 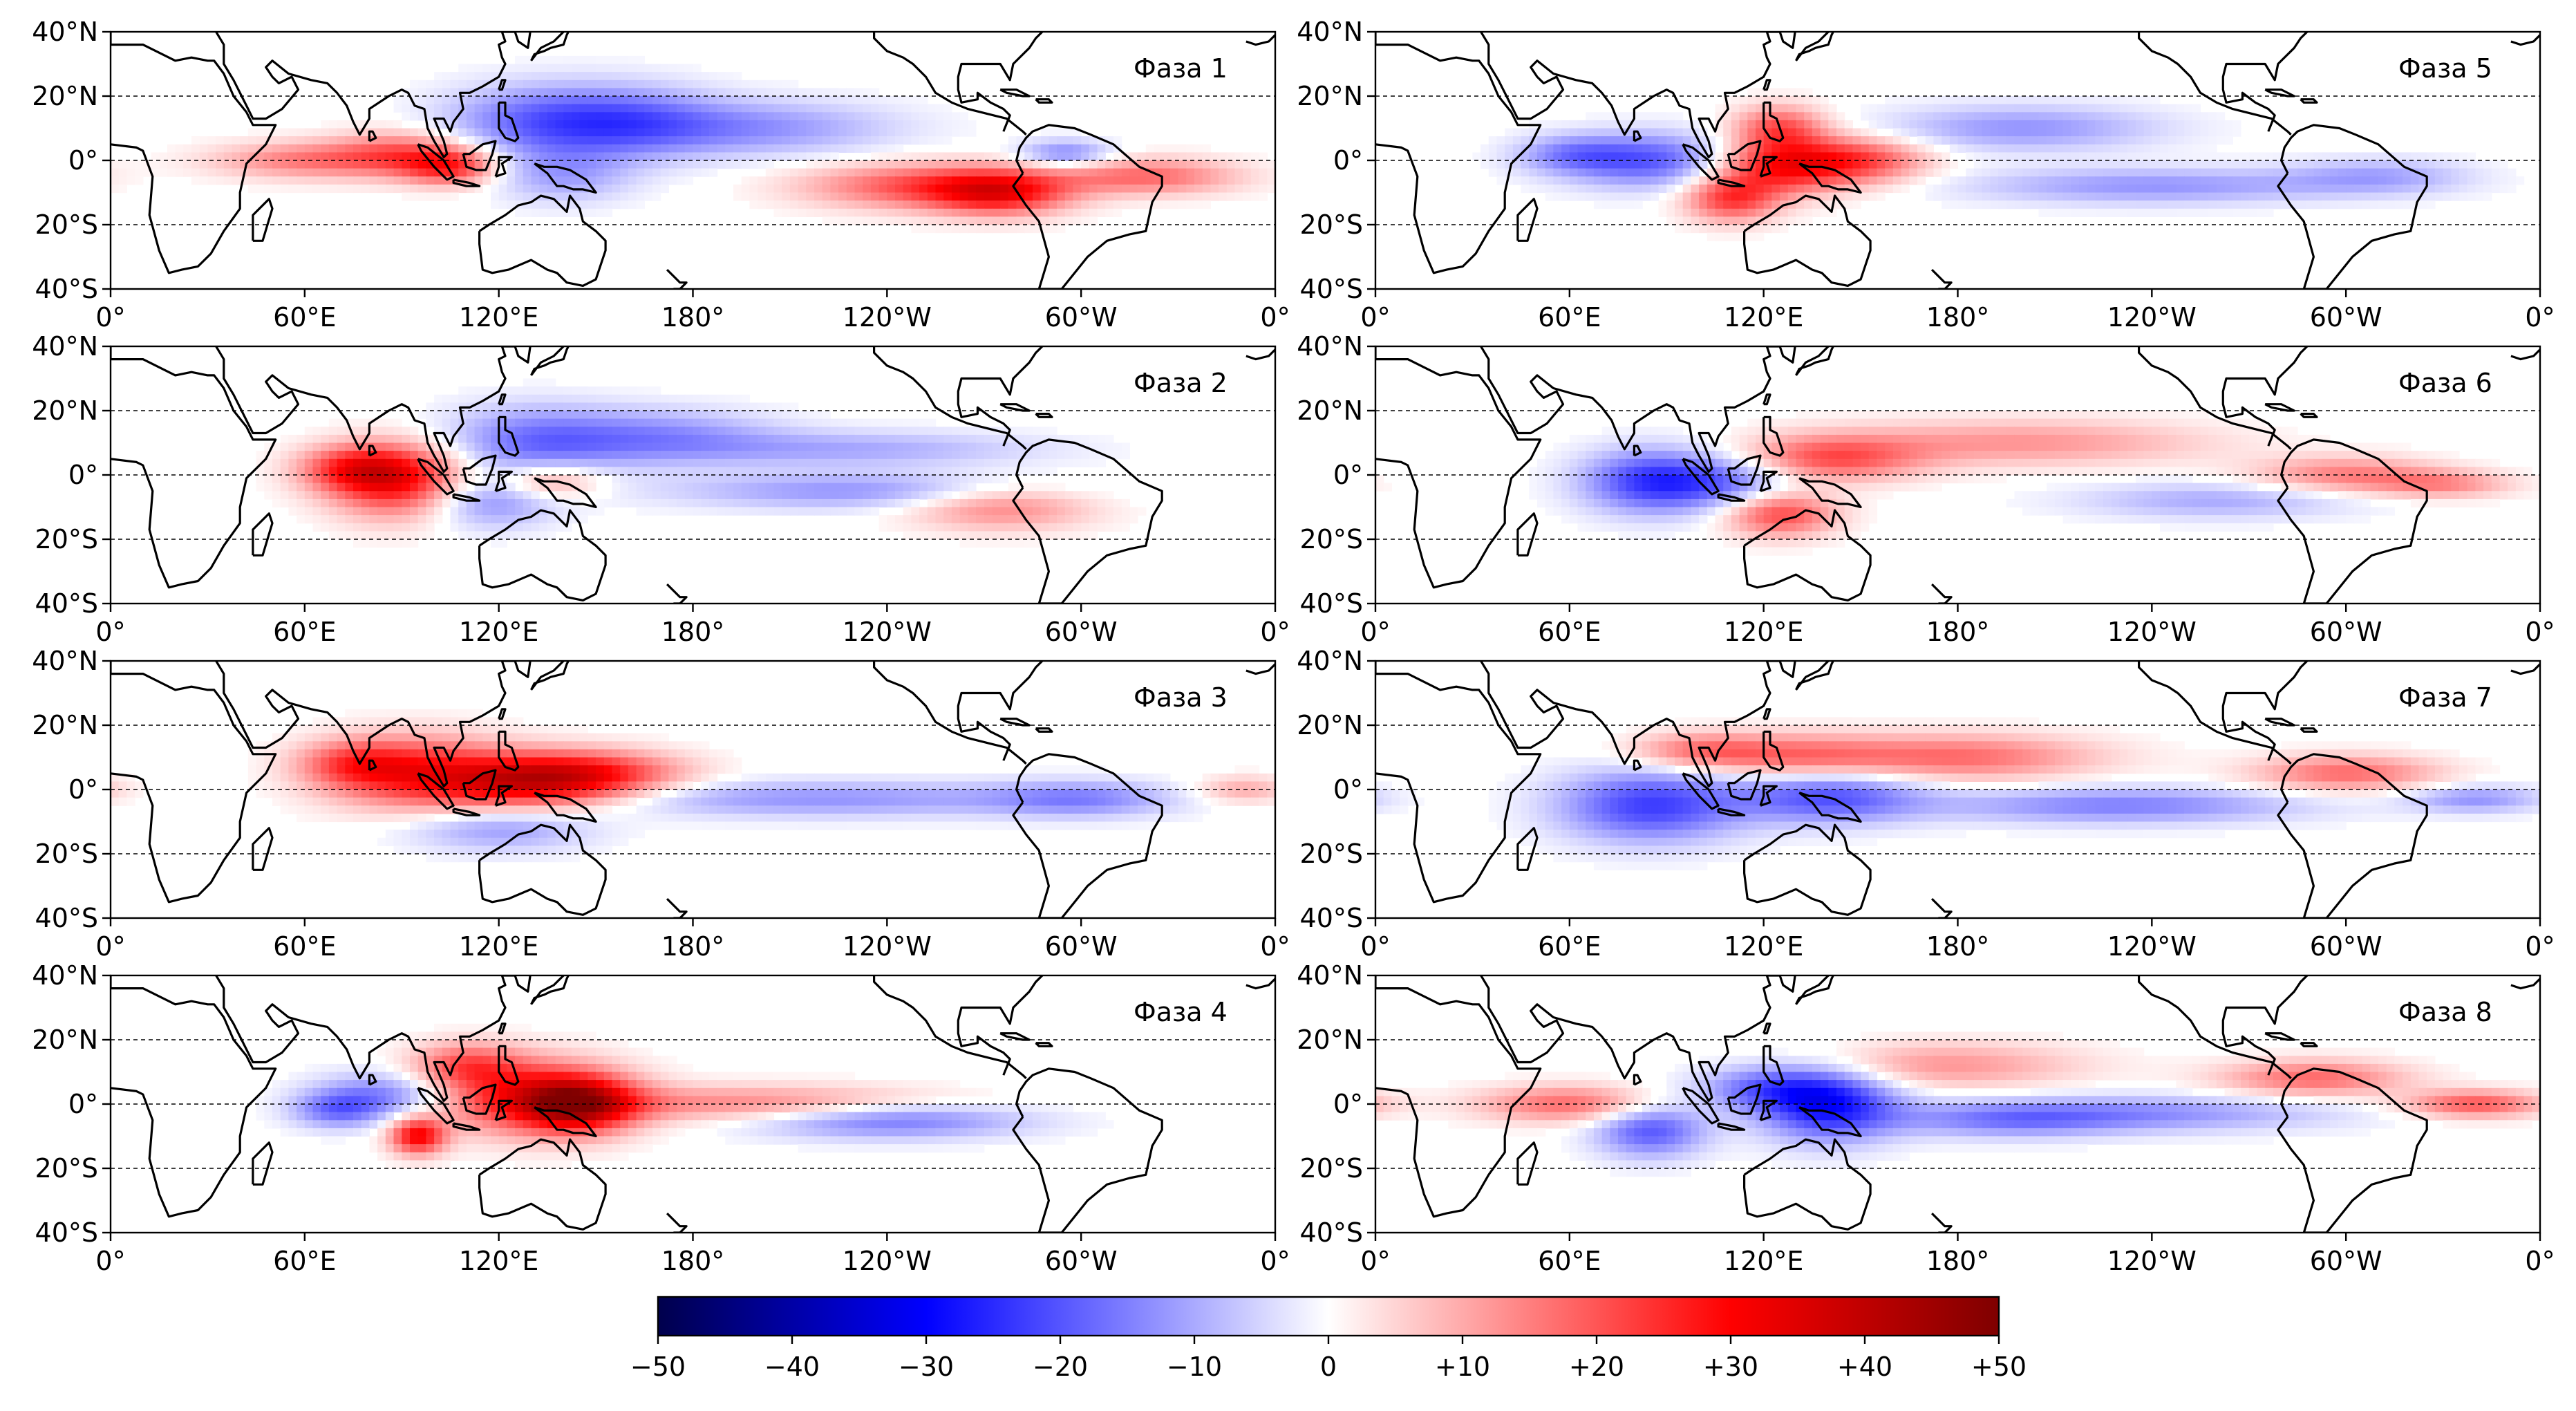 I want to click on phase-label: Фаза 3, so click(x=1181, y=697).